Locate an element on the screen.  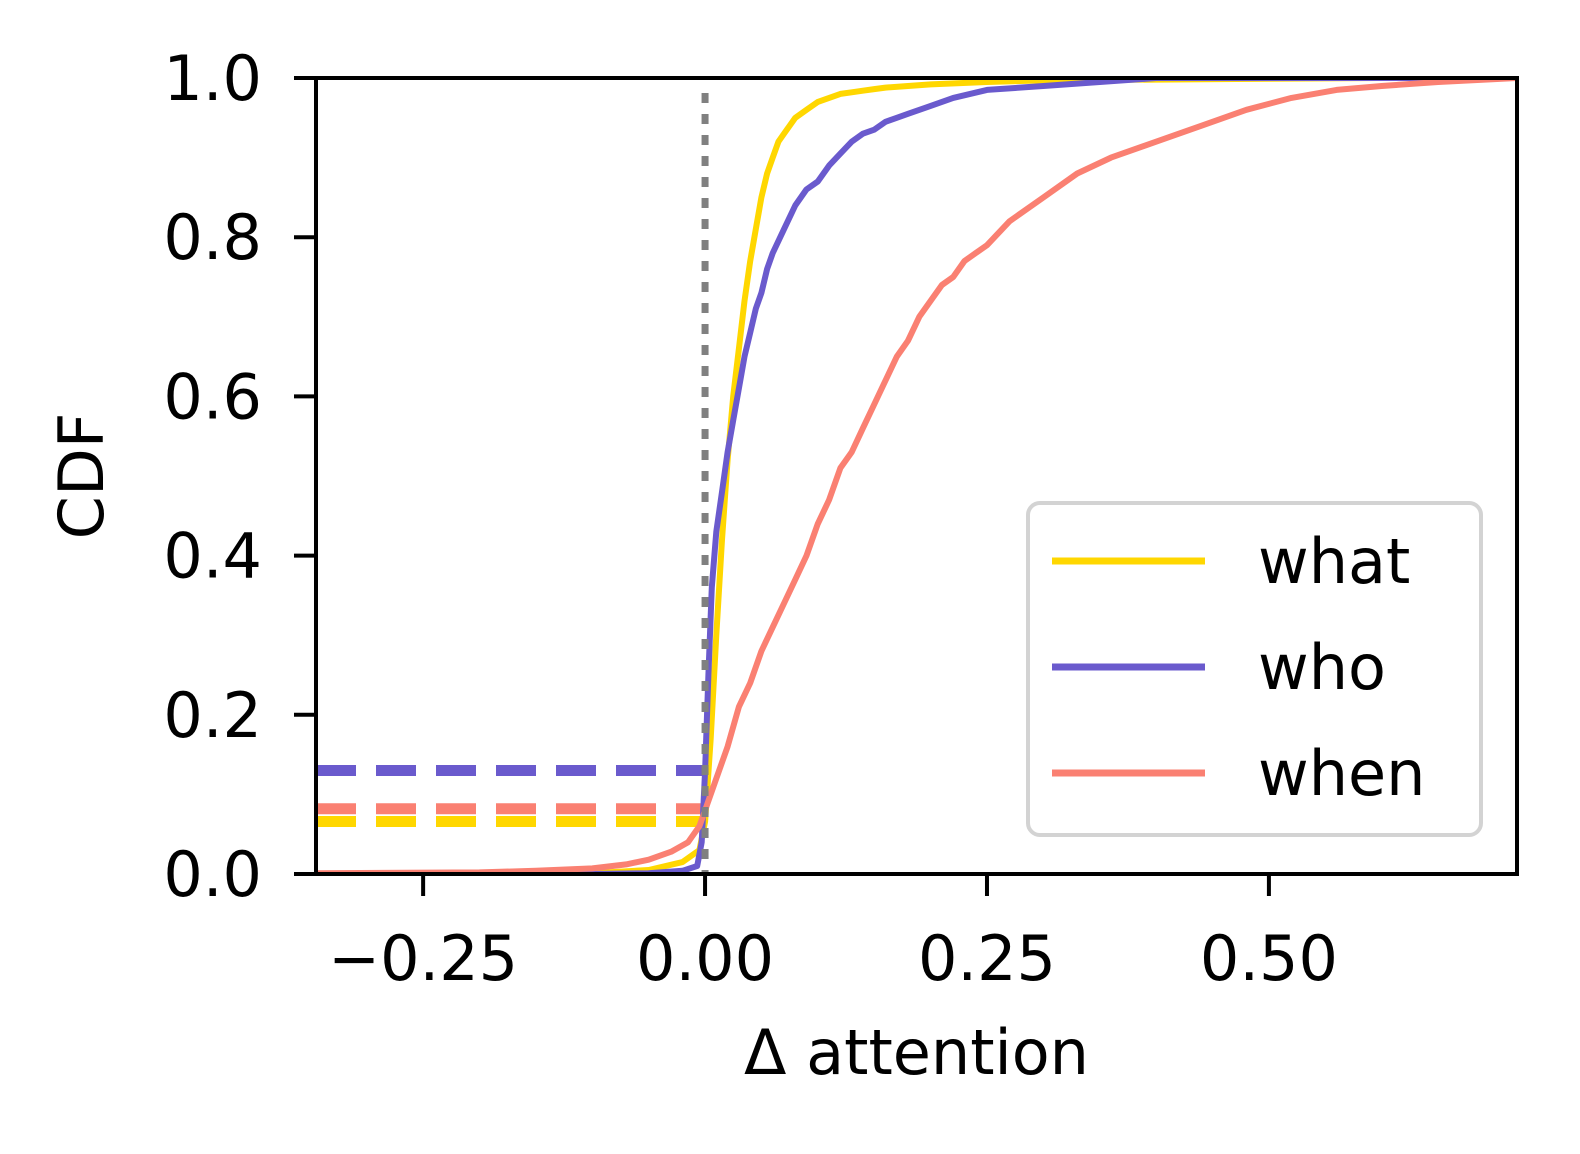
legend-label-who: who is located at coordinates (1322, 667).